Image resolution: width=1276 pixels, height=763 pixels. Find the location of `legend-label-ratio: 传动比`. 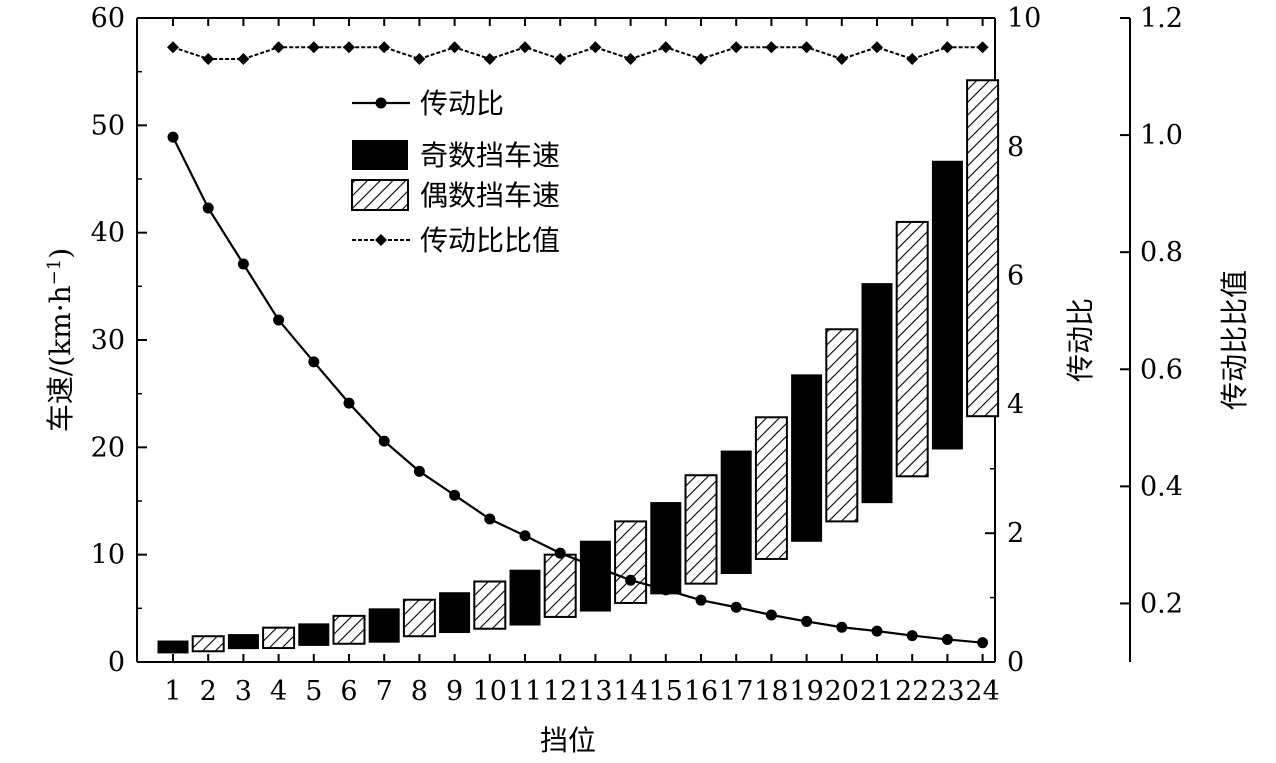

legend-label-ratio: 传动比 is located at coordinates (462, 103).